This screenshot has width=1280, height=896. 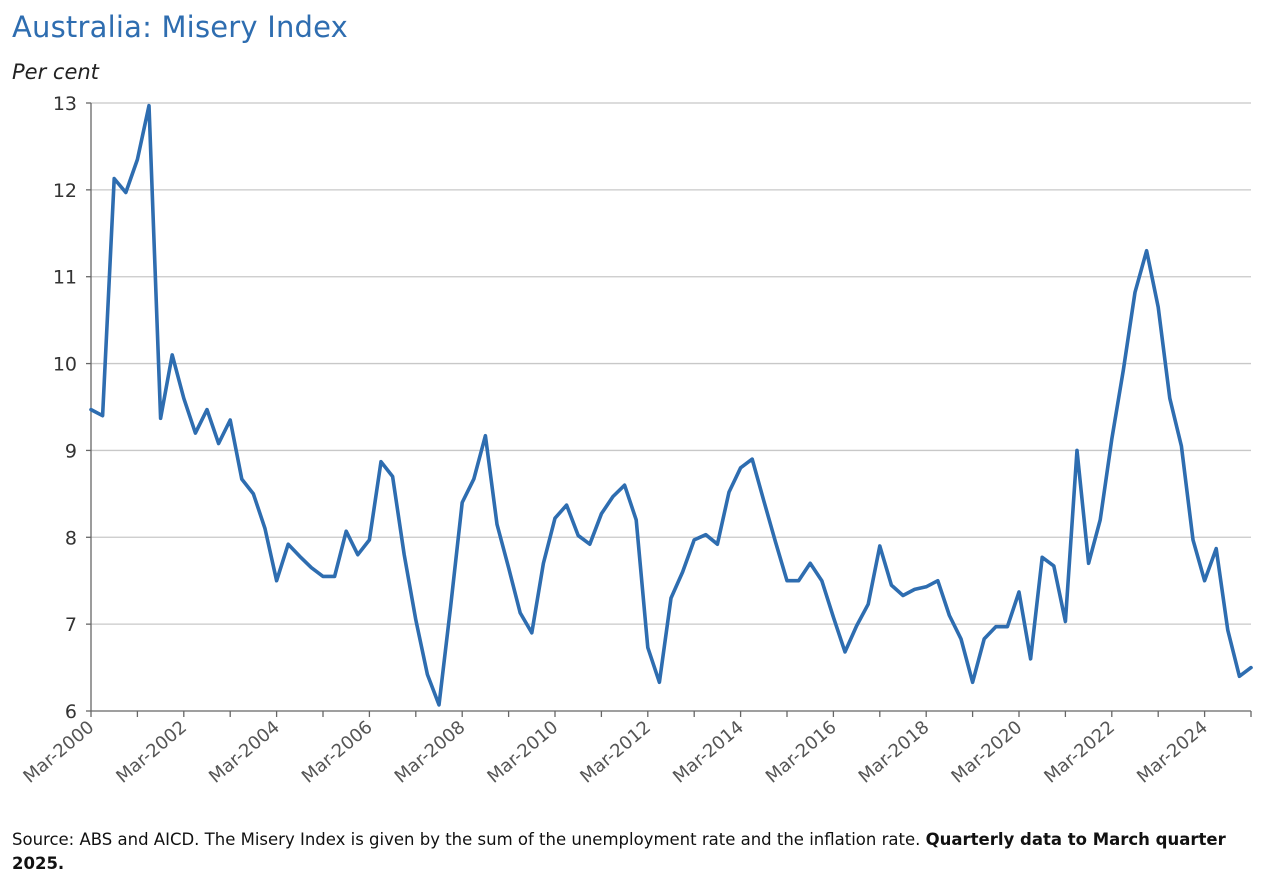 I want to click on y-axis-ticks: 6 7 8 9 10 11 12 13, so click(x=72, y=408).